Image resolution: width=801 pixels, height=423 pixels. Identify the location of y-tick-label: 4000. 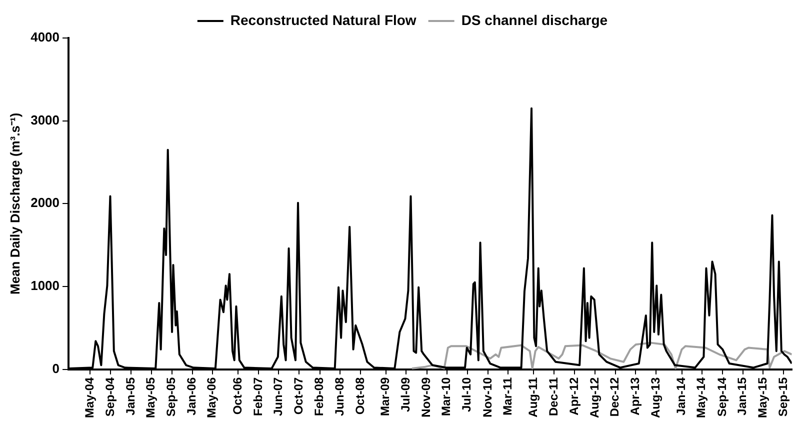
(45, 37).